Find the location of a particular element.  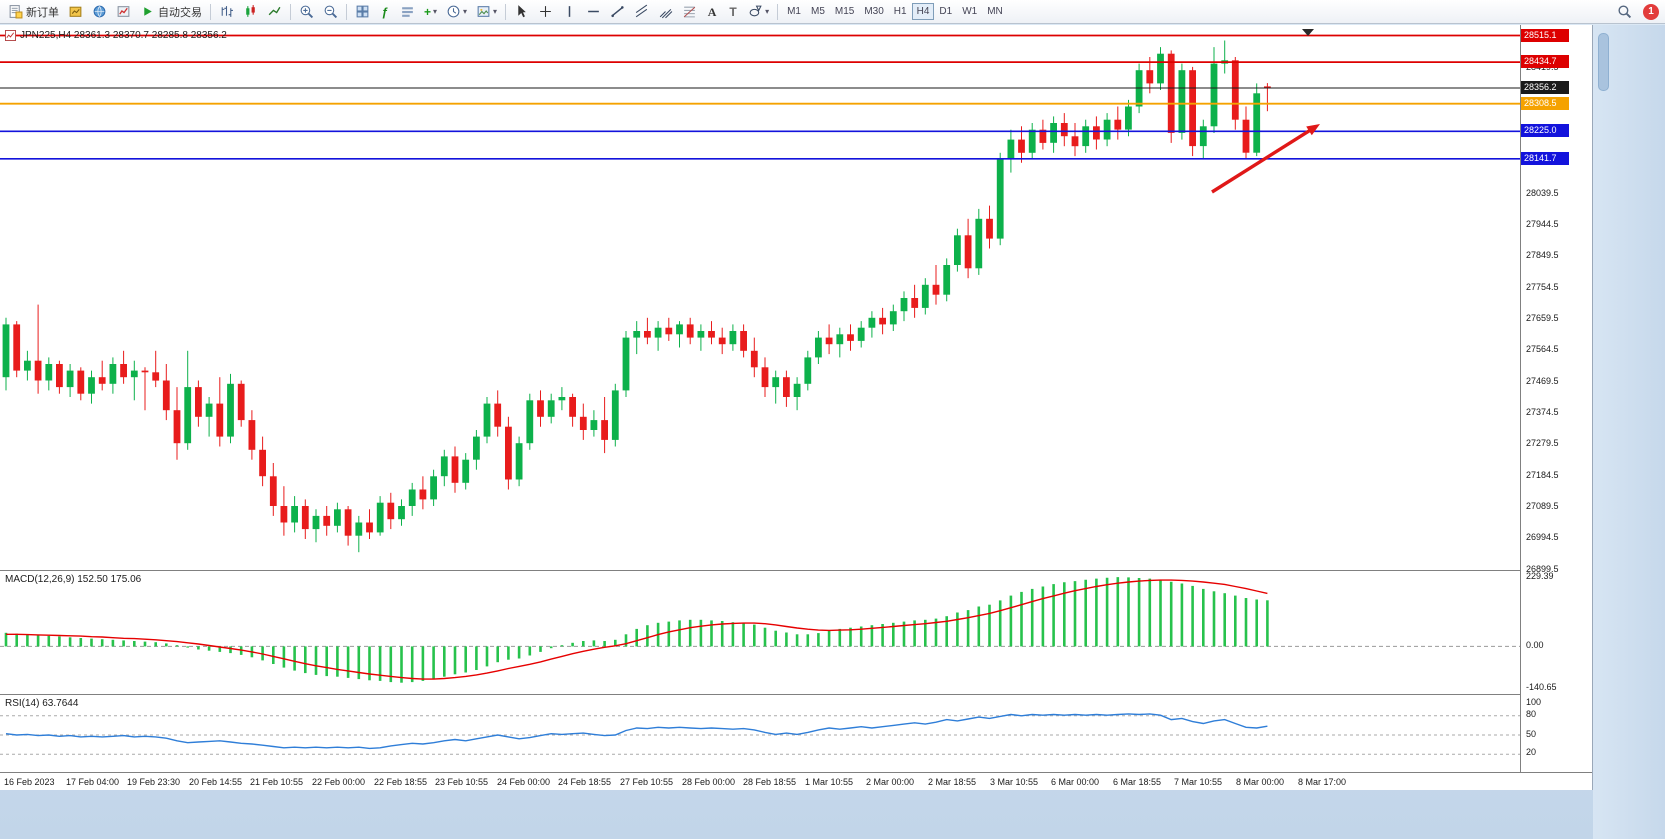

cursor-icon is located at coordinates (522, 11).